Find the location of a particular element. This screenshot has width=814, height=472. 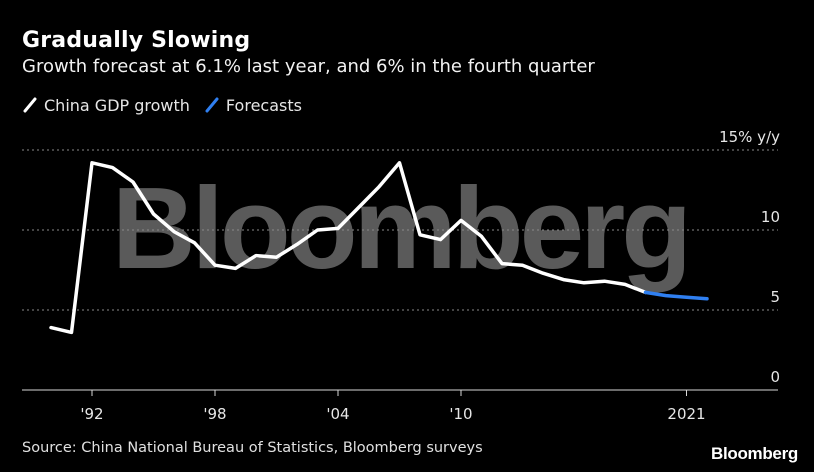

legend-swatch-forecasts-icon is located at coordinates (212, 105).